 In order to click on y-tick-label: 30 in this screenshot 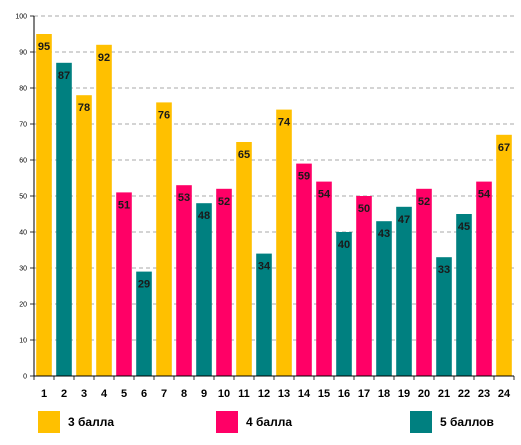, I will do `click(23, 269)`.